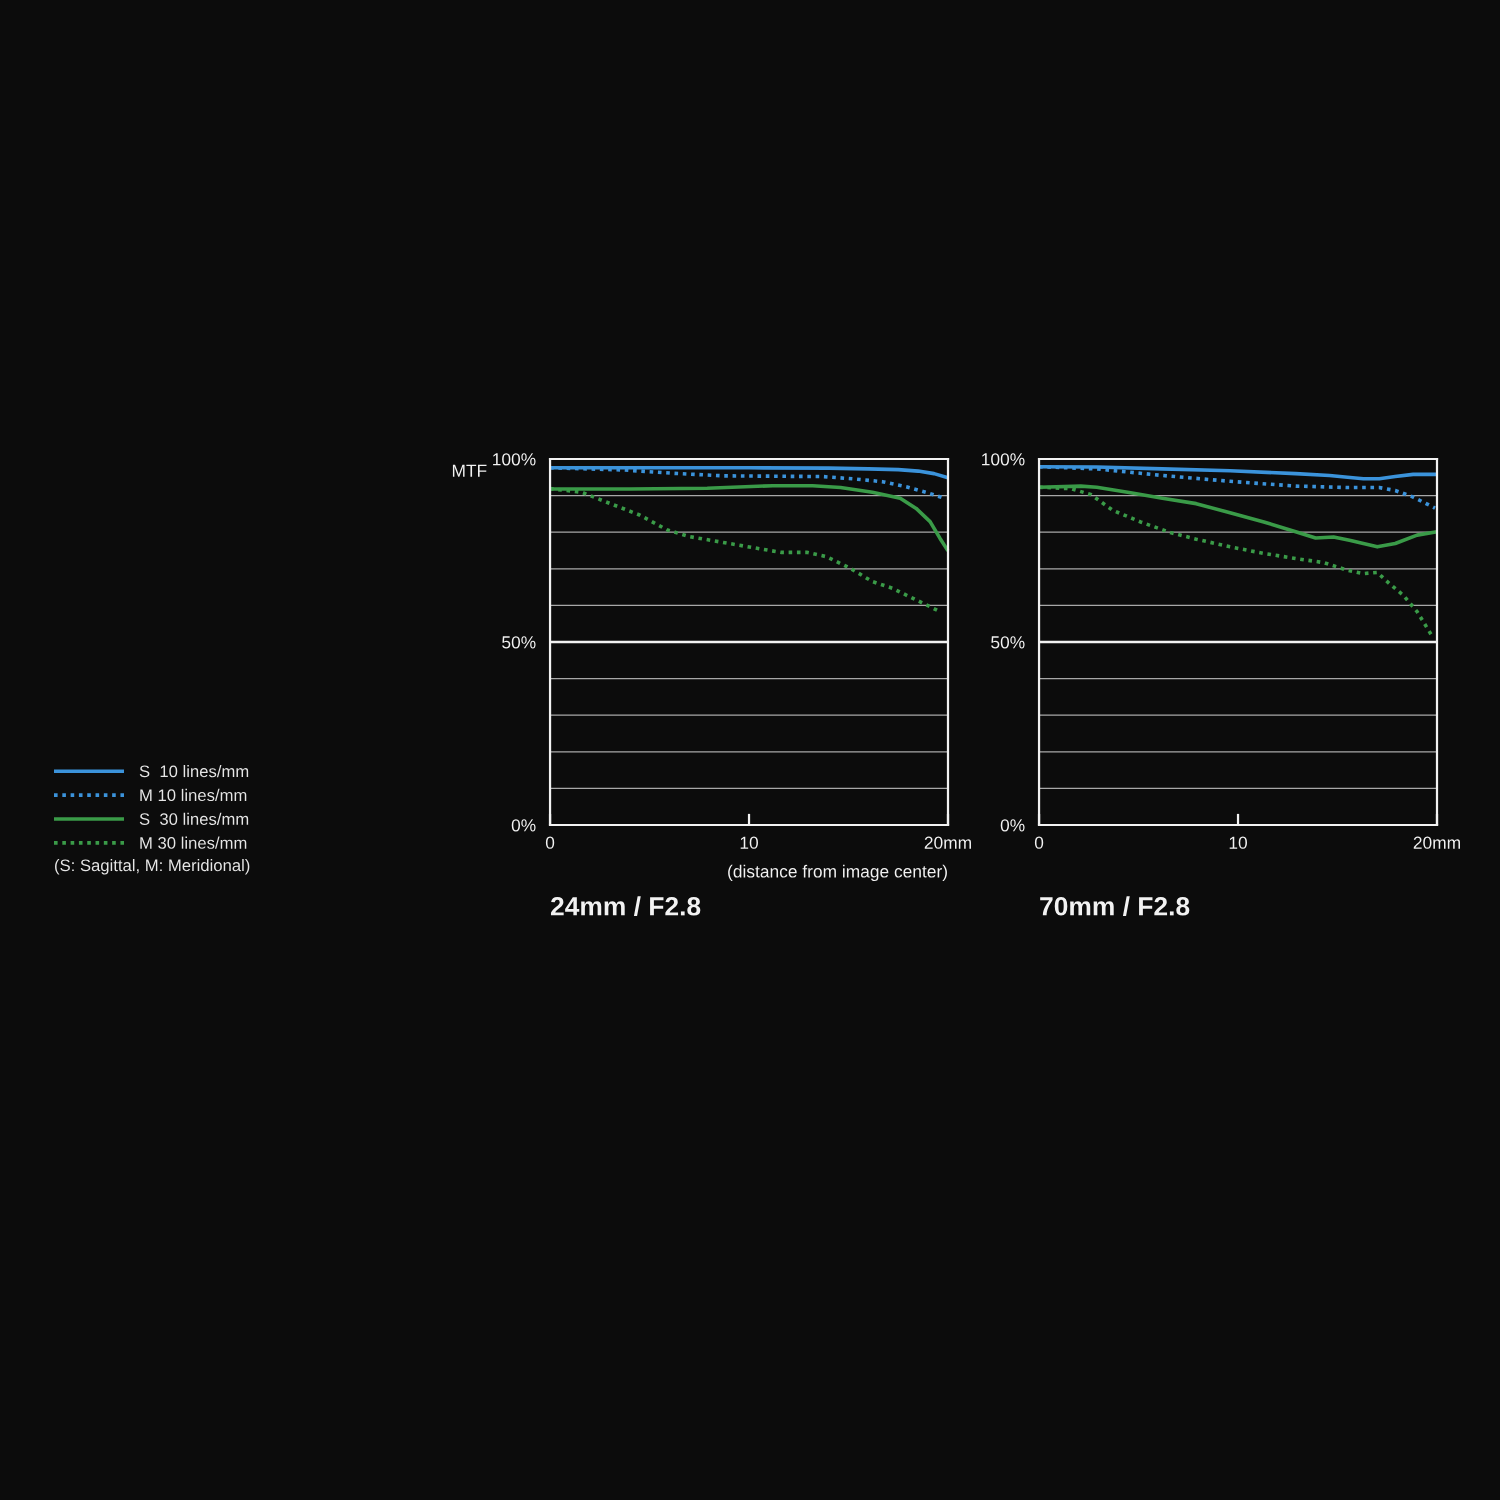 The image size is (1500, 1500). What do you see at coordinates (193, 795) in the screenshot?
I see `legend-label: M 10 lines/mm` at bounding box center [193, 795].